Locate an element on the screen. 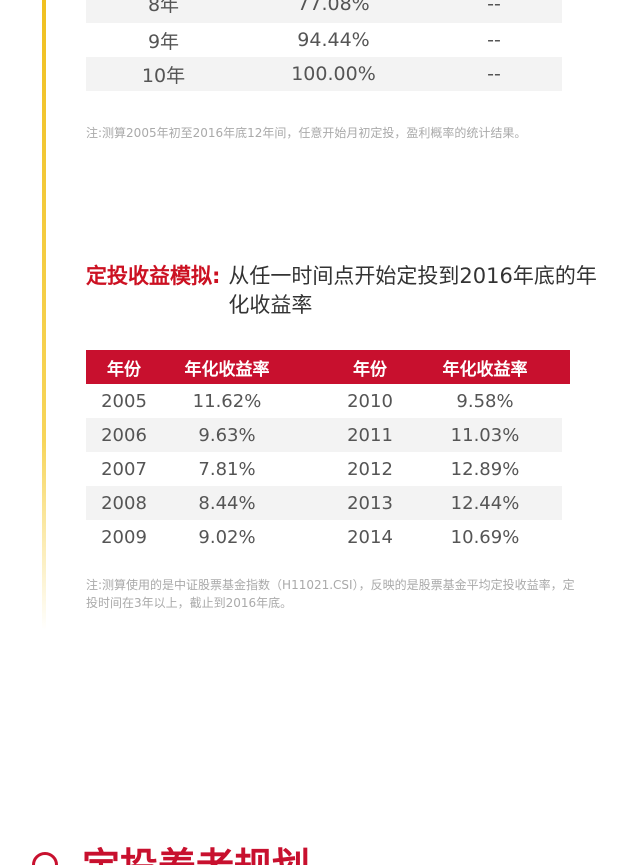 The width and height of the screenshot is (620, 865). table-row: 8年 77.08% -- is located at coordinates (324, 11).